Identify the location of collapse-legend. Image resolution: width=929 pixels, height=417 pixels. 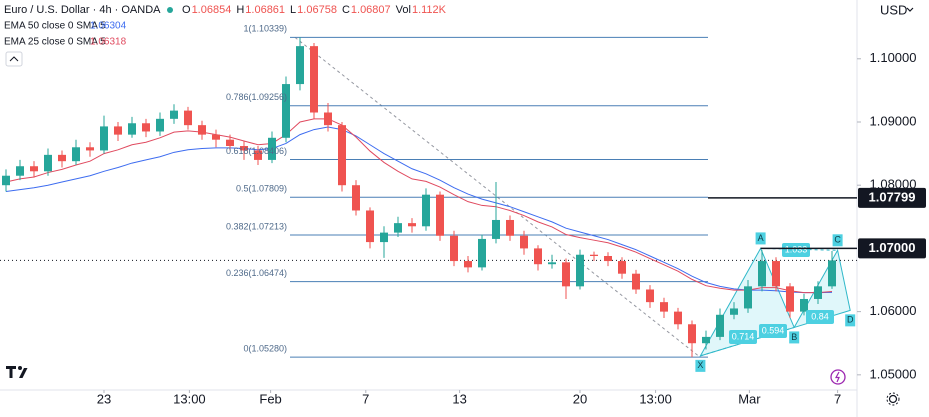
(14, 59).